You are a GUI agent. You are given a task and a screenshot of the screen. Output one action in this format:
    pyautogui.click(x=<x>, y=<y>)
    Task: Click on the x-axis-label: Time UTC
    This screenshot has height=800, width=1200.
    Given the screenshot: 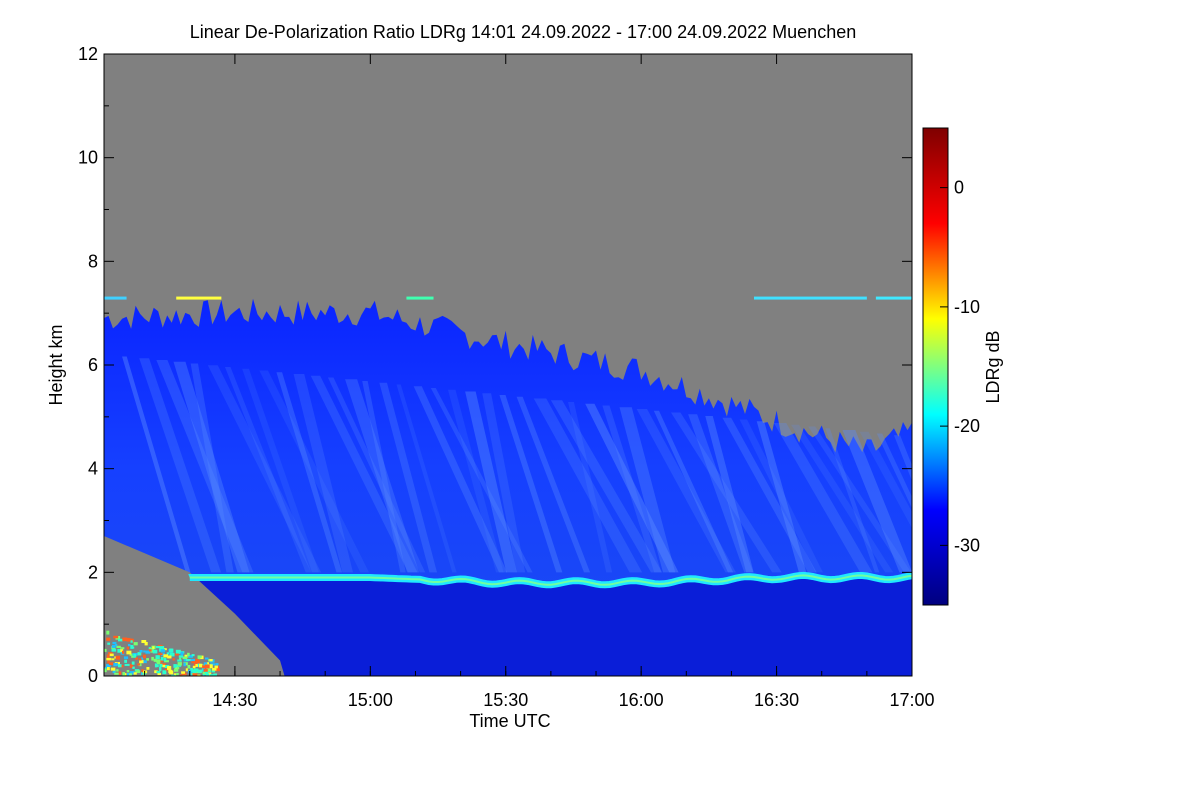 What is the action you would take?
    pyautogui.click(x=509, y=721)
    